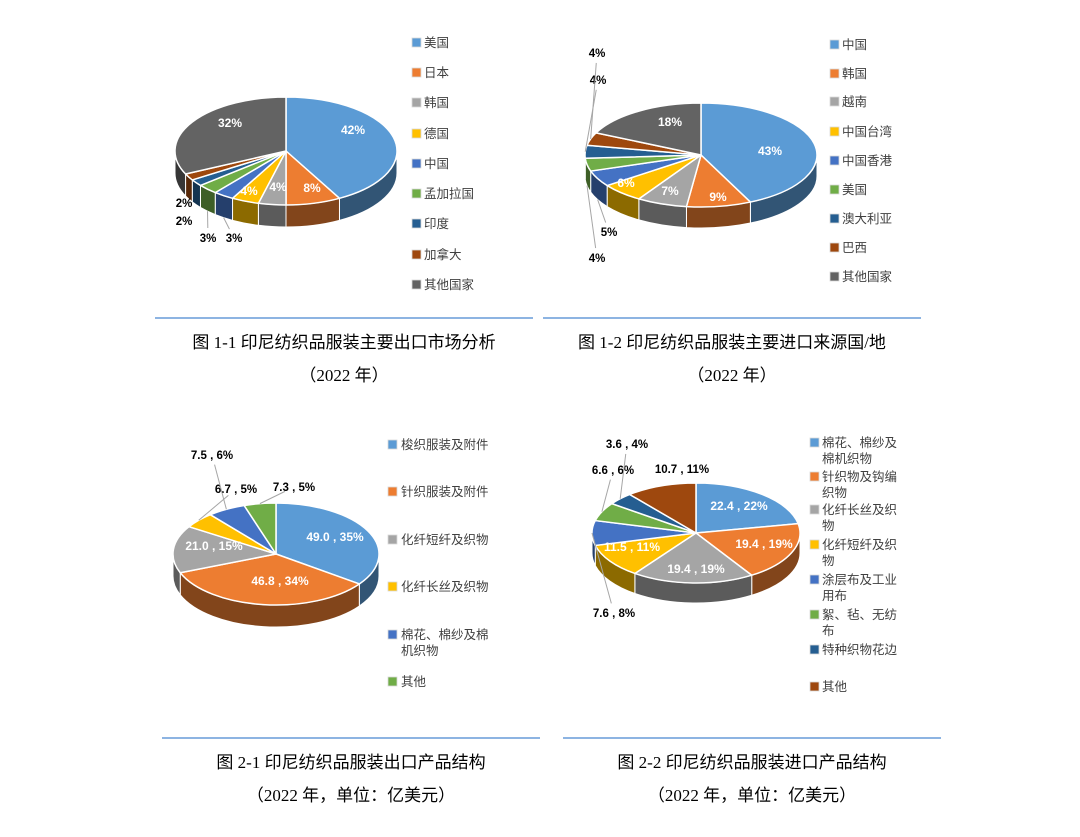 The image size is (1080, 837). I want to click on figure-title: 图 1-1 印尼纺织品服装主要出口市场分析, so click(344, 342).